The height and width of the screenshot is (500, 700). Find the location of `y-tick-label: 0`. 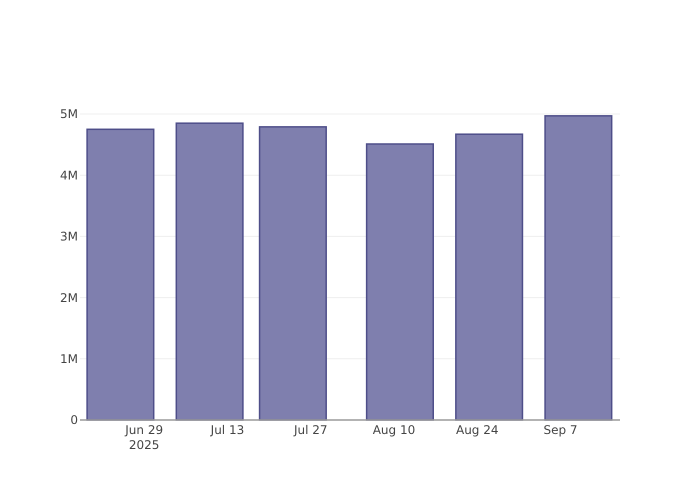

y-tick-label: 0 is located at coordinates (74, 420).